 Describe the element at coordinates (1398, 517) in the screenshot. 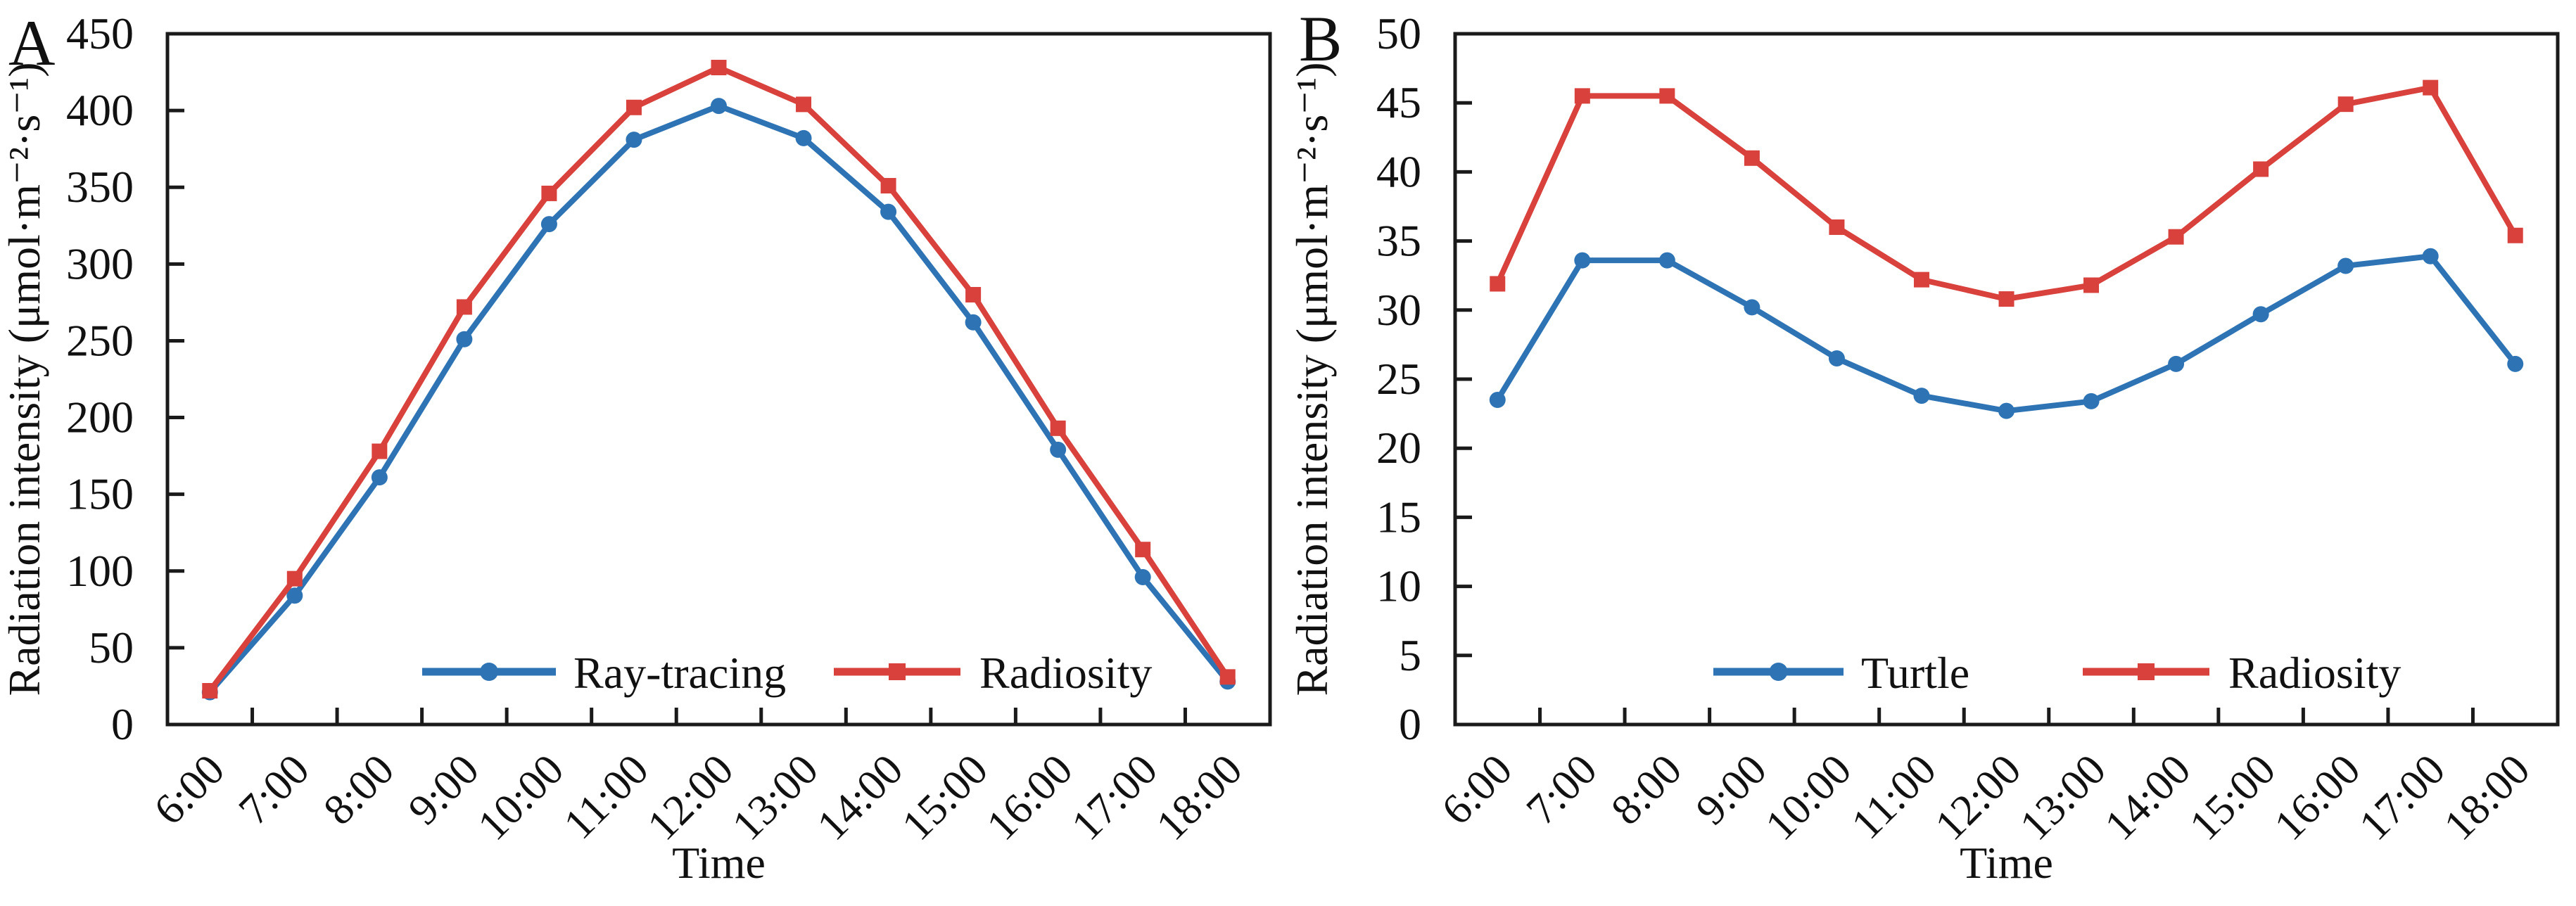

I see `y-axis-tick-label: 15` at that location.